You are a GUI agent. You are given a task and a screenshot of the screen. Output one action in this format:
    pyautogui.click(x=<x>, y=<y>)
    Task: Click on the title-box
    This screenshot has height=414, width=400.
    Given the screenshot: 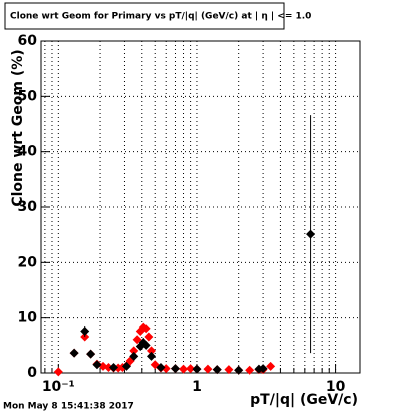 What is the action you would take?
    pyautogui.click(x=144, y=16)
    